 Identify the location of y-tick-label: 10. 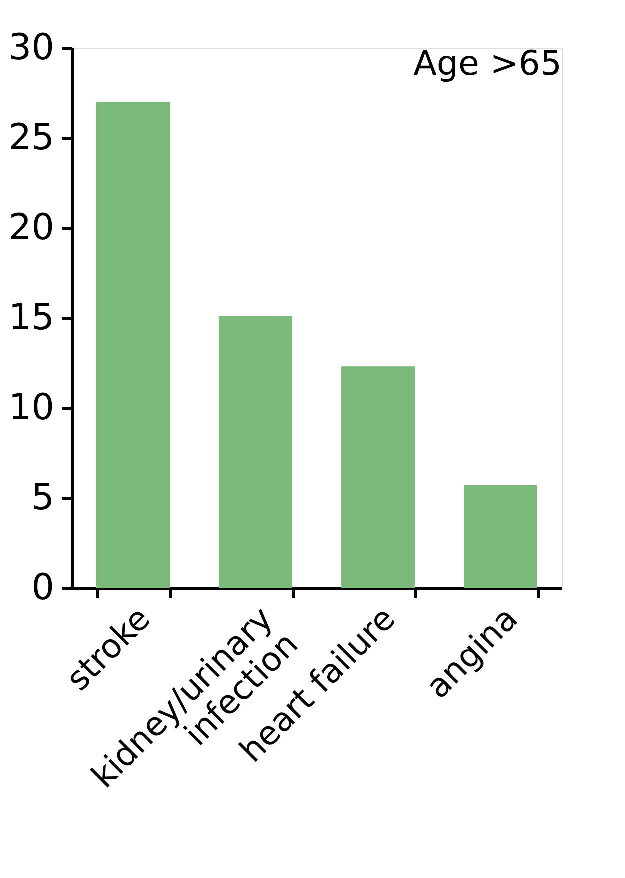
(31, 408).